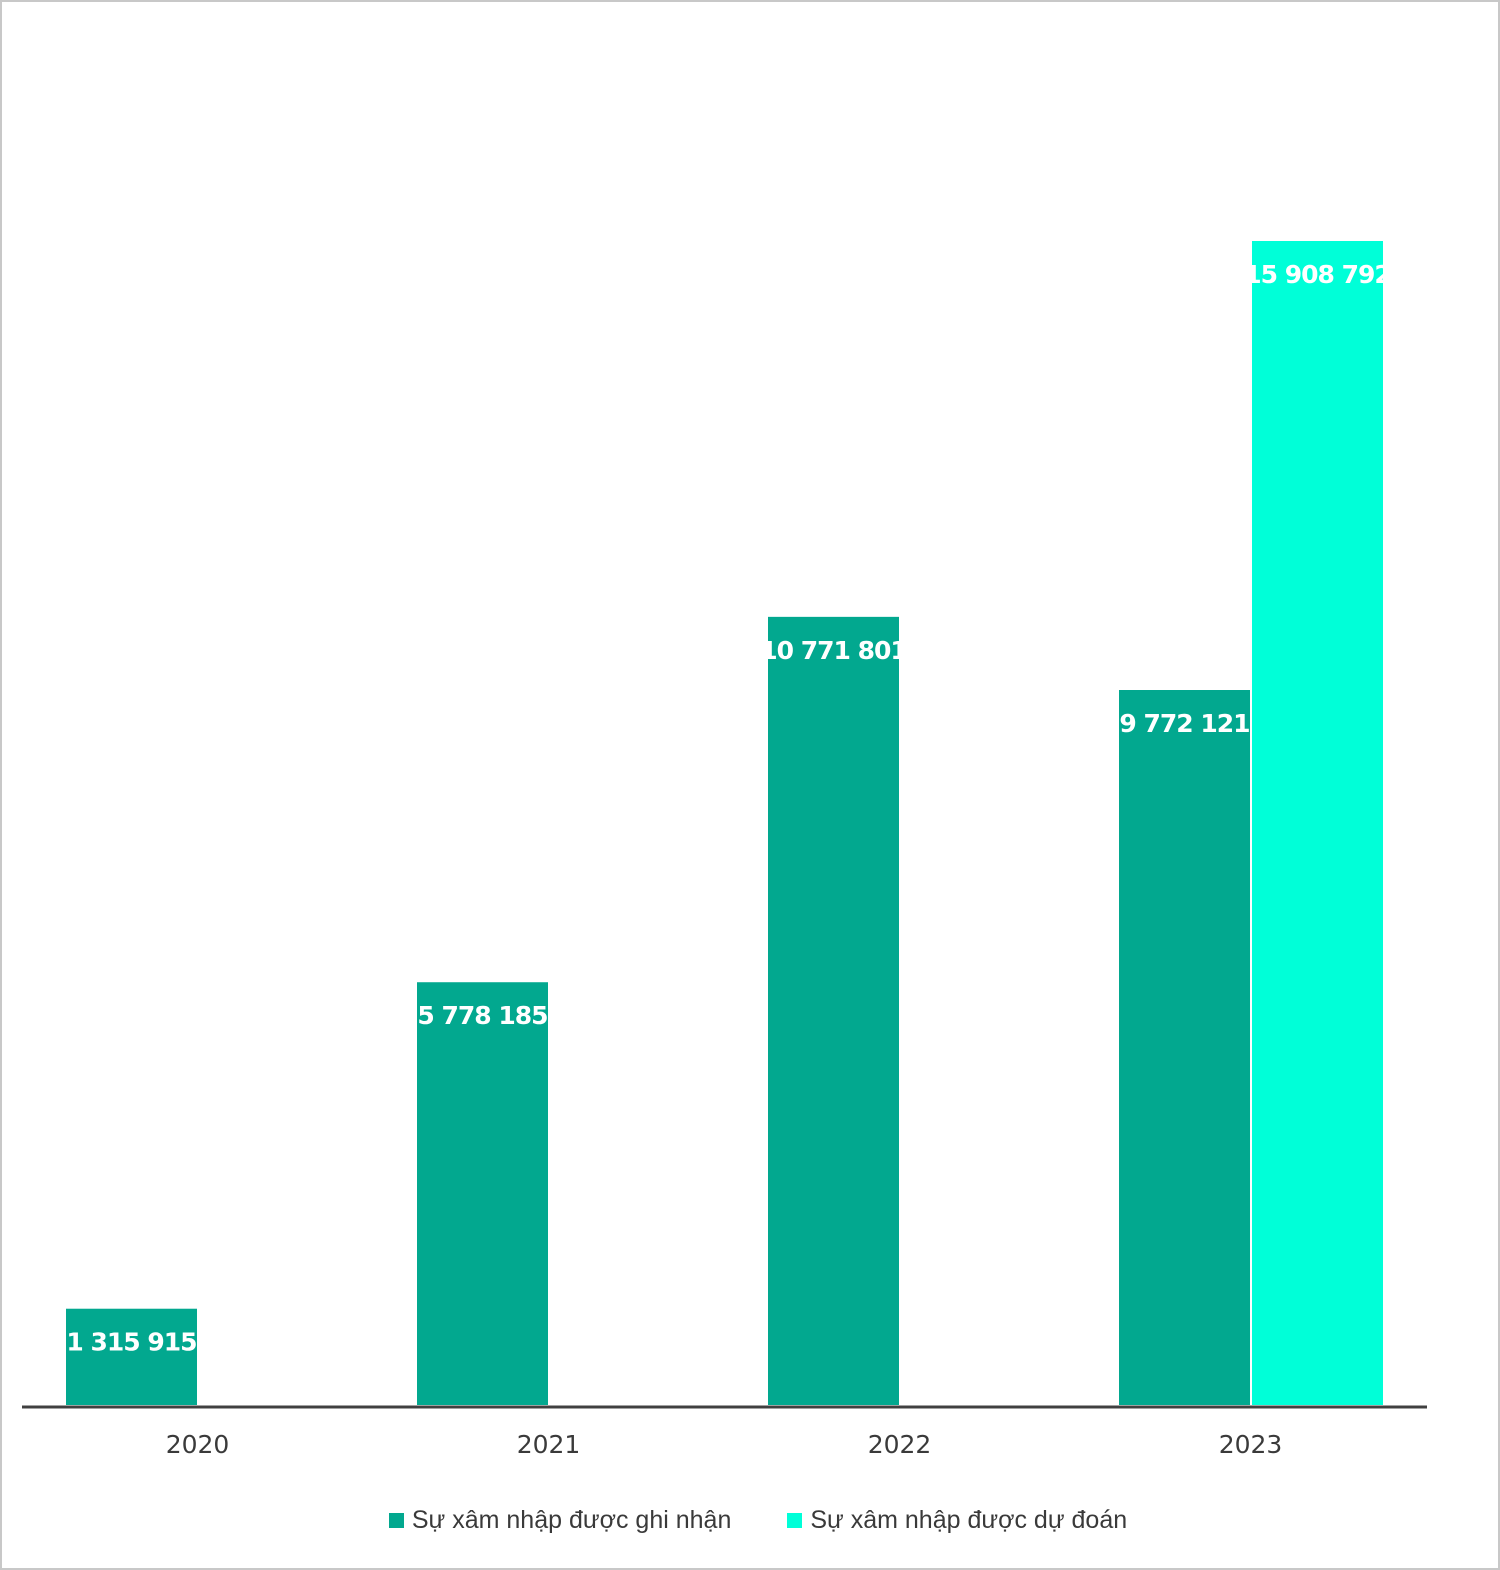 The image size is (1500, 1570). What do you see at coordinates (724, 1444) in the screenshot?
I see `x-tick-labels-group: 2020 2021 2022 2023` at bounding box center [724, 1444].